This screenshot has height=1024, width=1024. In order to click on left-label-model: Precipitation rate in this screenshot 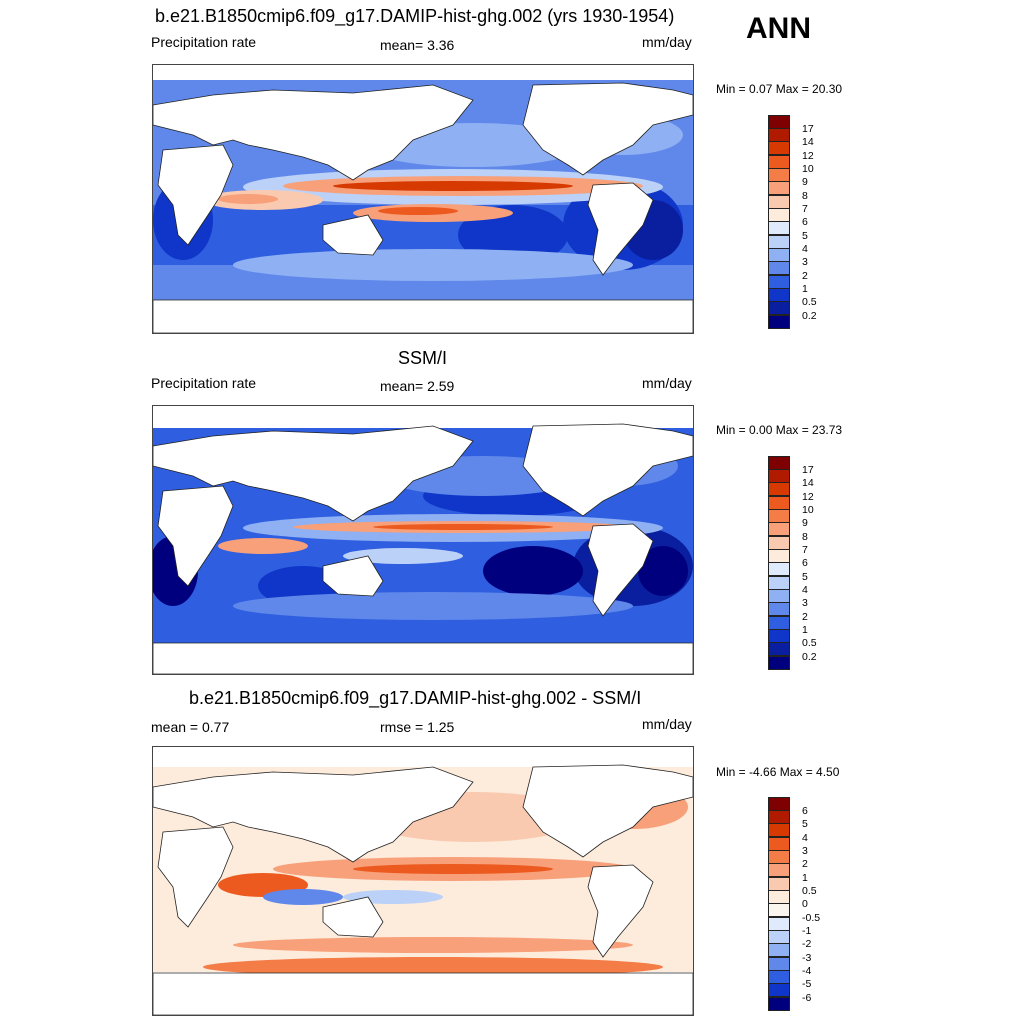, I will do `click(204, 42)`.